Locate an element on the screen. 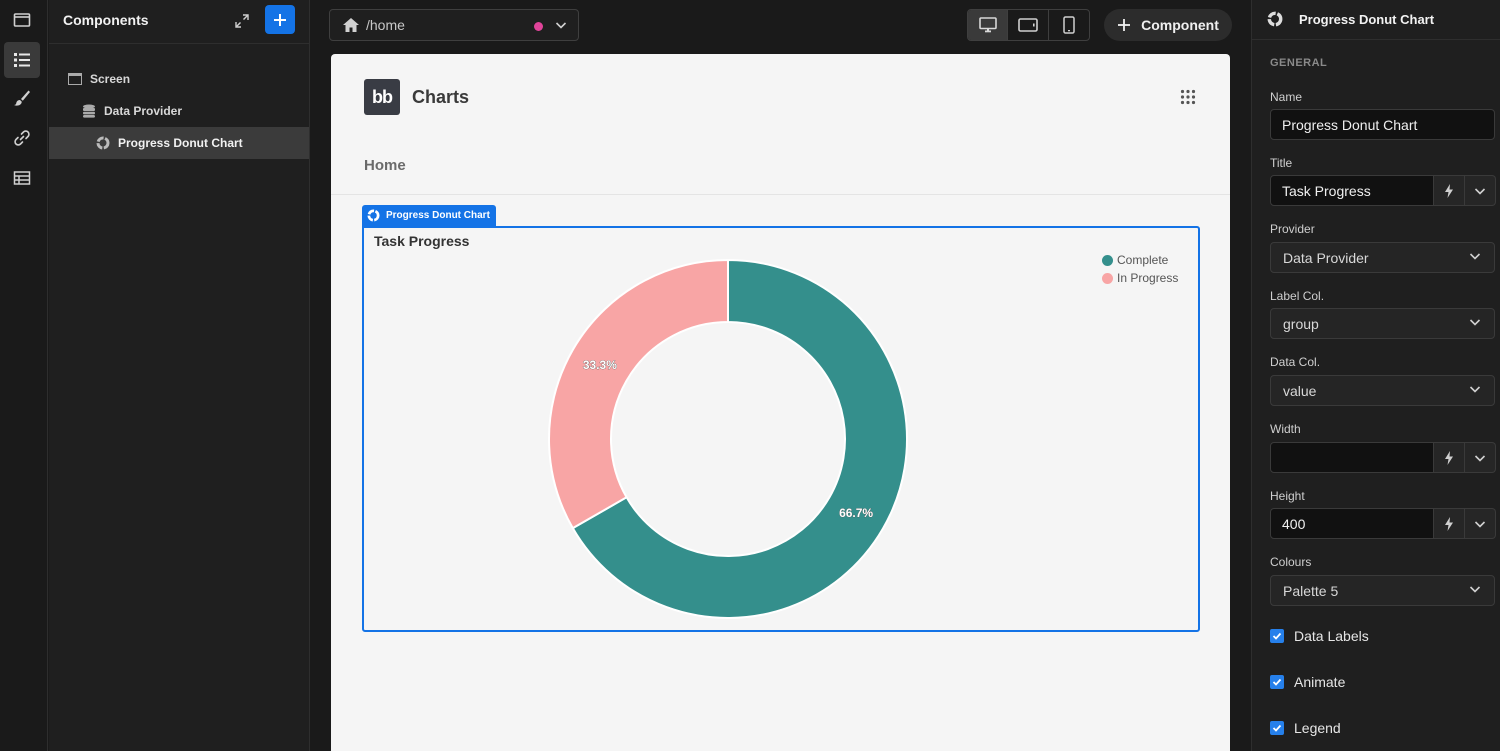 This screenshot has height=751, width=1500. top-bar: /home Component is located at coordinates (780, 24).